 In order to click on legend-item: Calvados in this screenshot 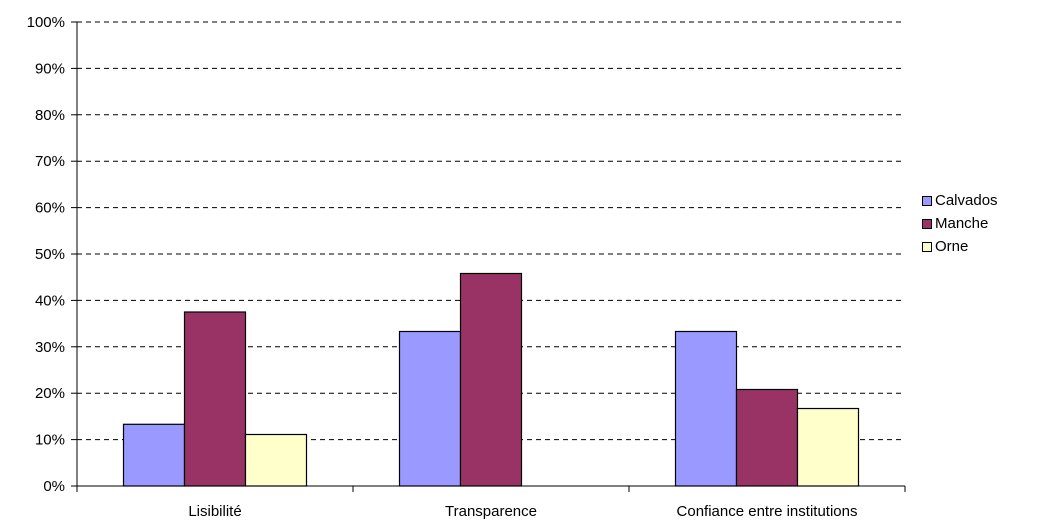, I will do `click(960, 200)`.